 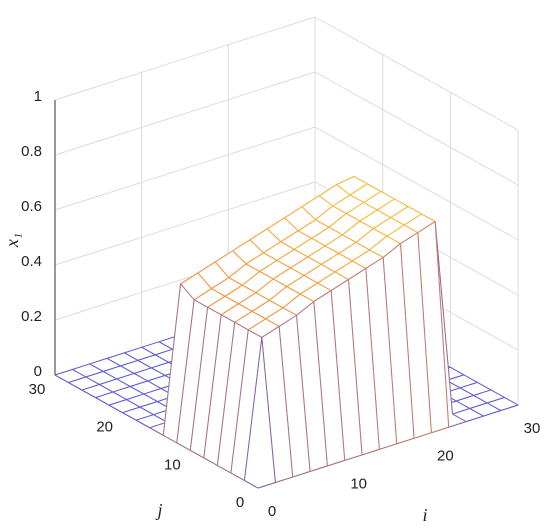 What do you see at coordinates (104, 427) in the screenshot?
I see `y-tick-label: 20` at bounding box center [104, 427].